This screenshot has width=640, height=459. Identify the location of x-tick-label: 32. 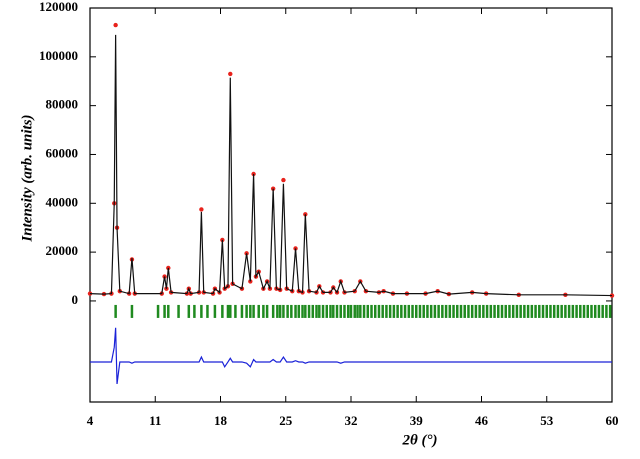
(351, 420).